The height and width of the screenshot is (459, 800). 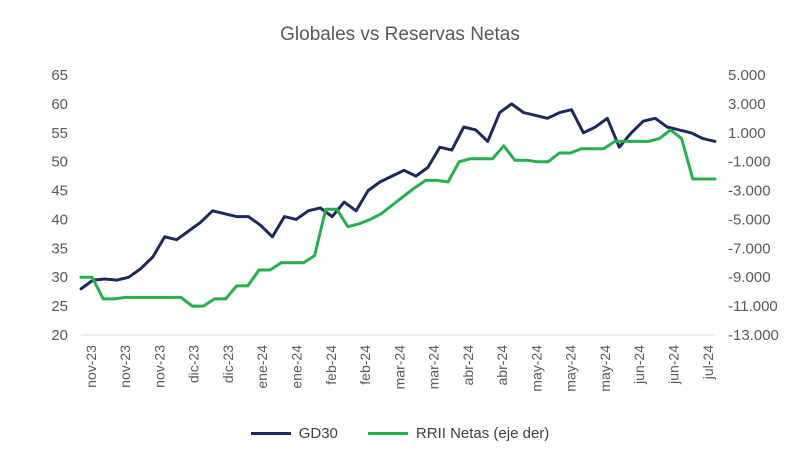 I want to click on chart-title: Globales vs Reservas Netas, so click(x=400, y=34).